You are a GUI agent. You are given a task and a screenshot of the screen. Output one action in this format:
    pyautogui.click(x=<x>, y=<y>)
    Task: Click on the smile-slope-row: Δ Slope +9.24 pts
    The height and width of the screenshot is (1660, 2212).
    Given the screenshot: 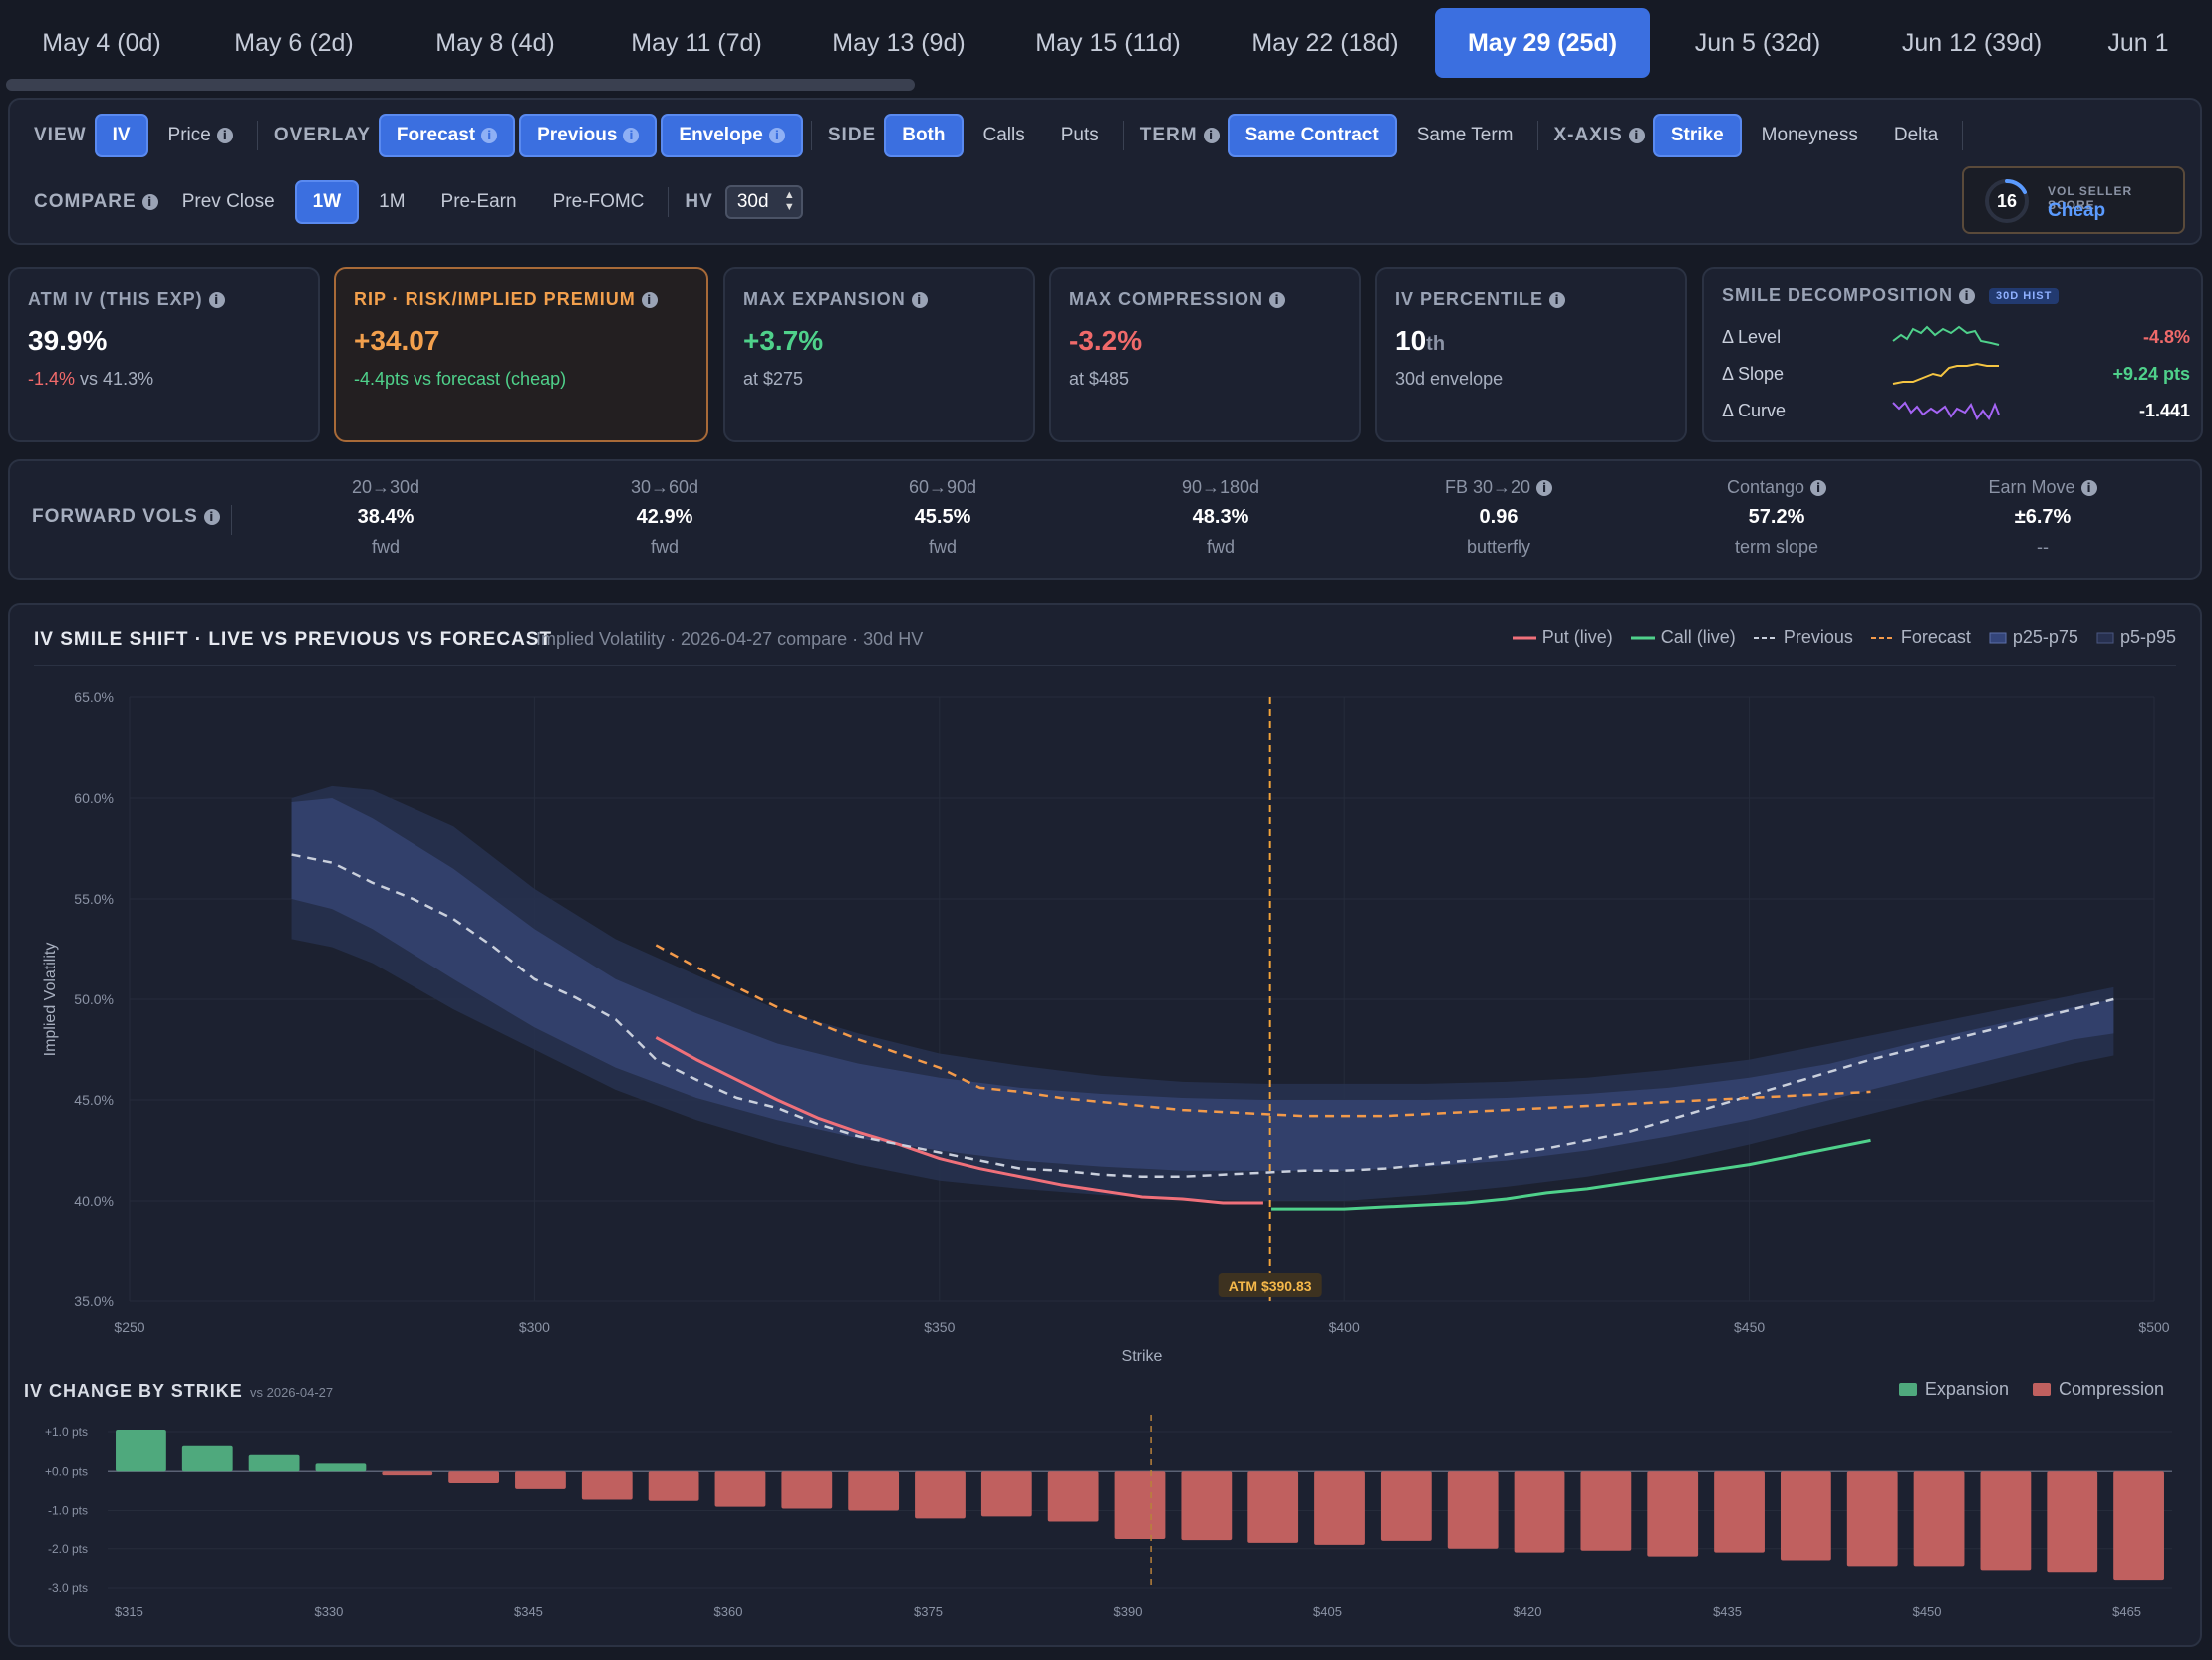 What is the action you would take?
    pyautogui.click(x=1956, y=377)
    